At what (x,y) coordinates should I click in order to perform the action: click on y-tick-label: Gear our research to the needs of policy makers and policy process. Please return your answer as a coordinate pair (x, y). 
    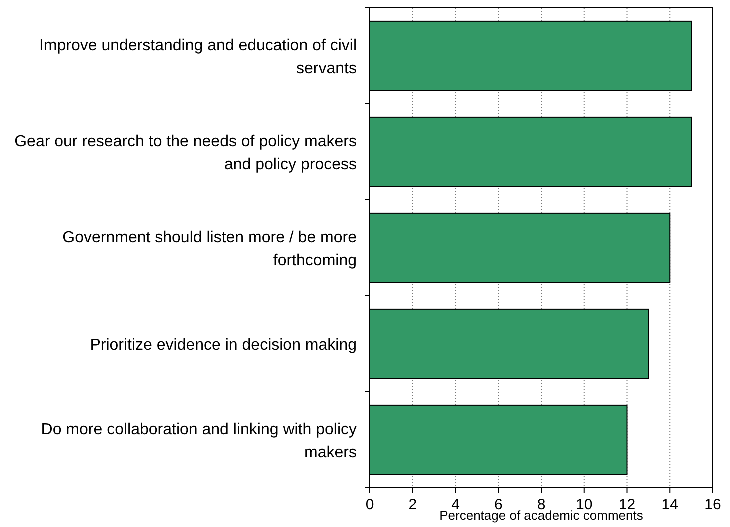
    Looking at the image, I should click on (185, 154).